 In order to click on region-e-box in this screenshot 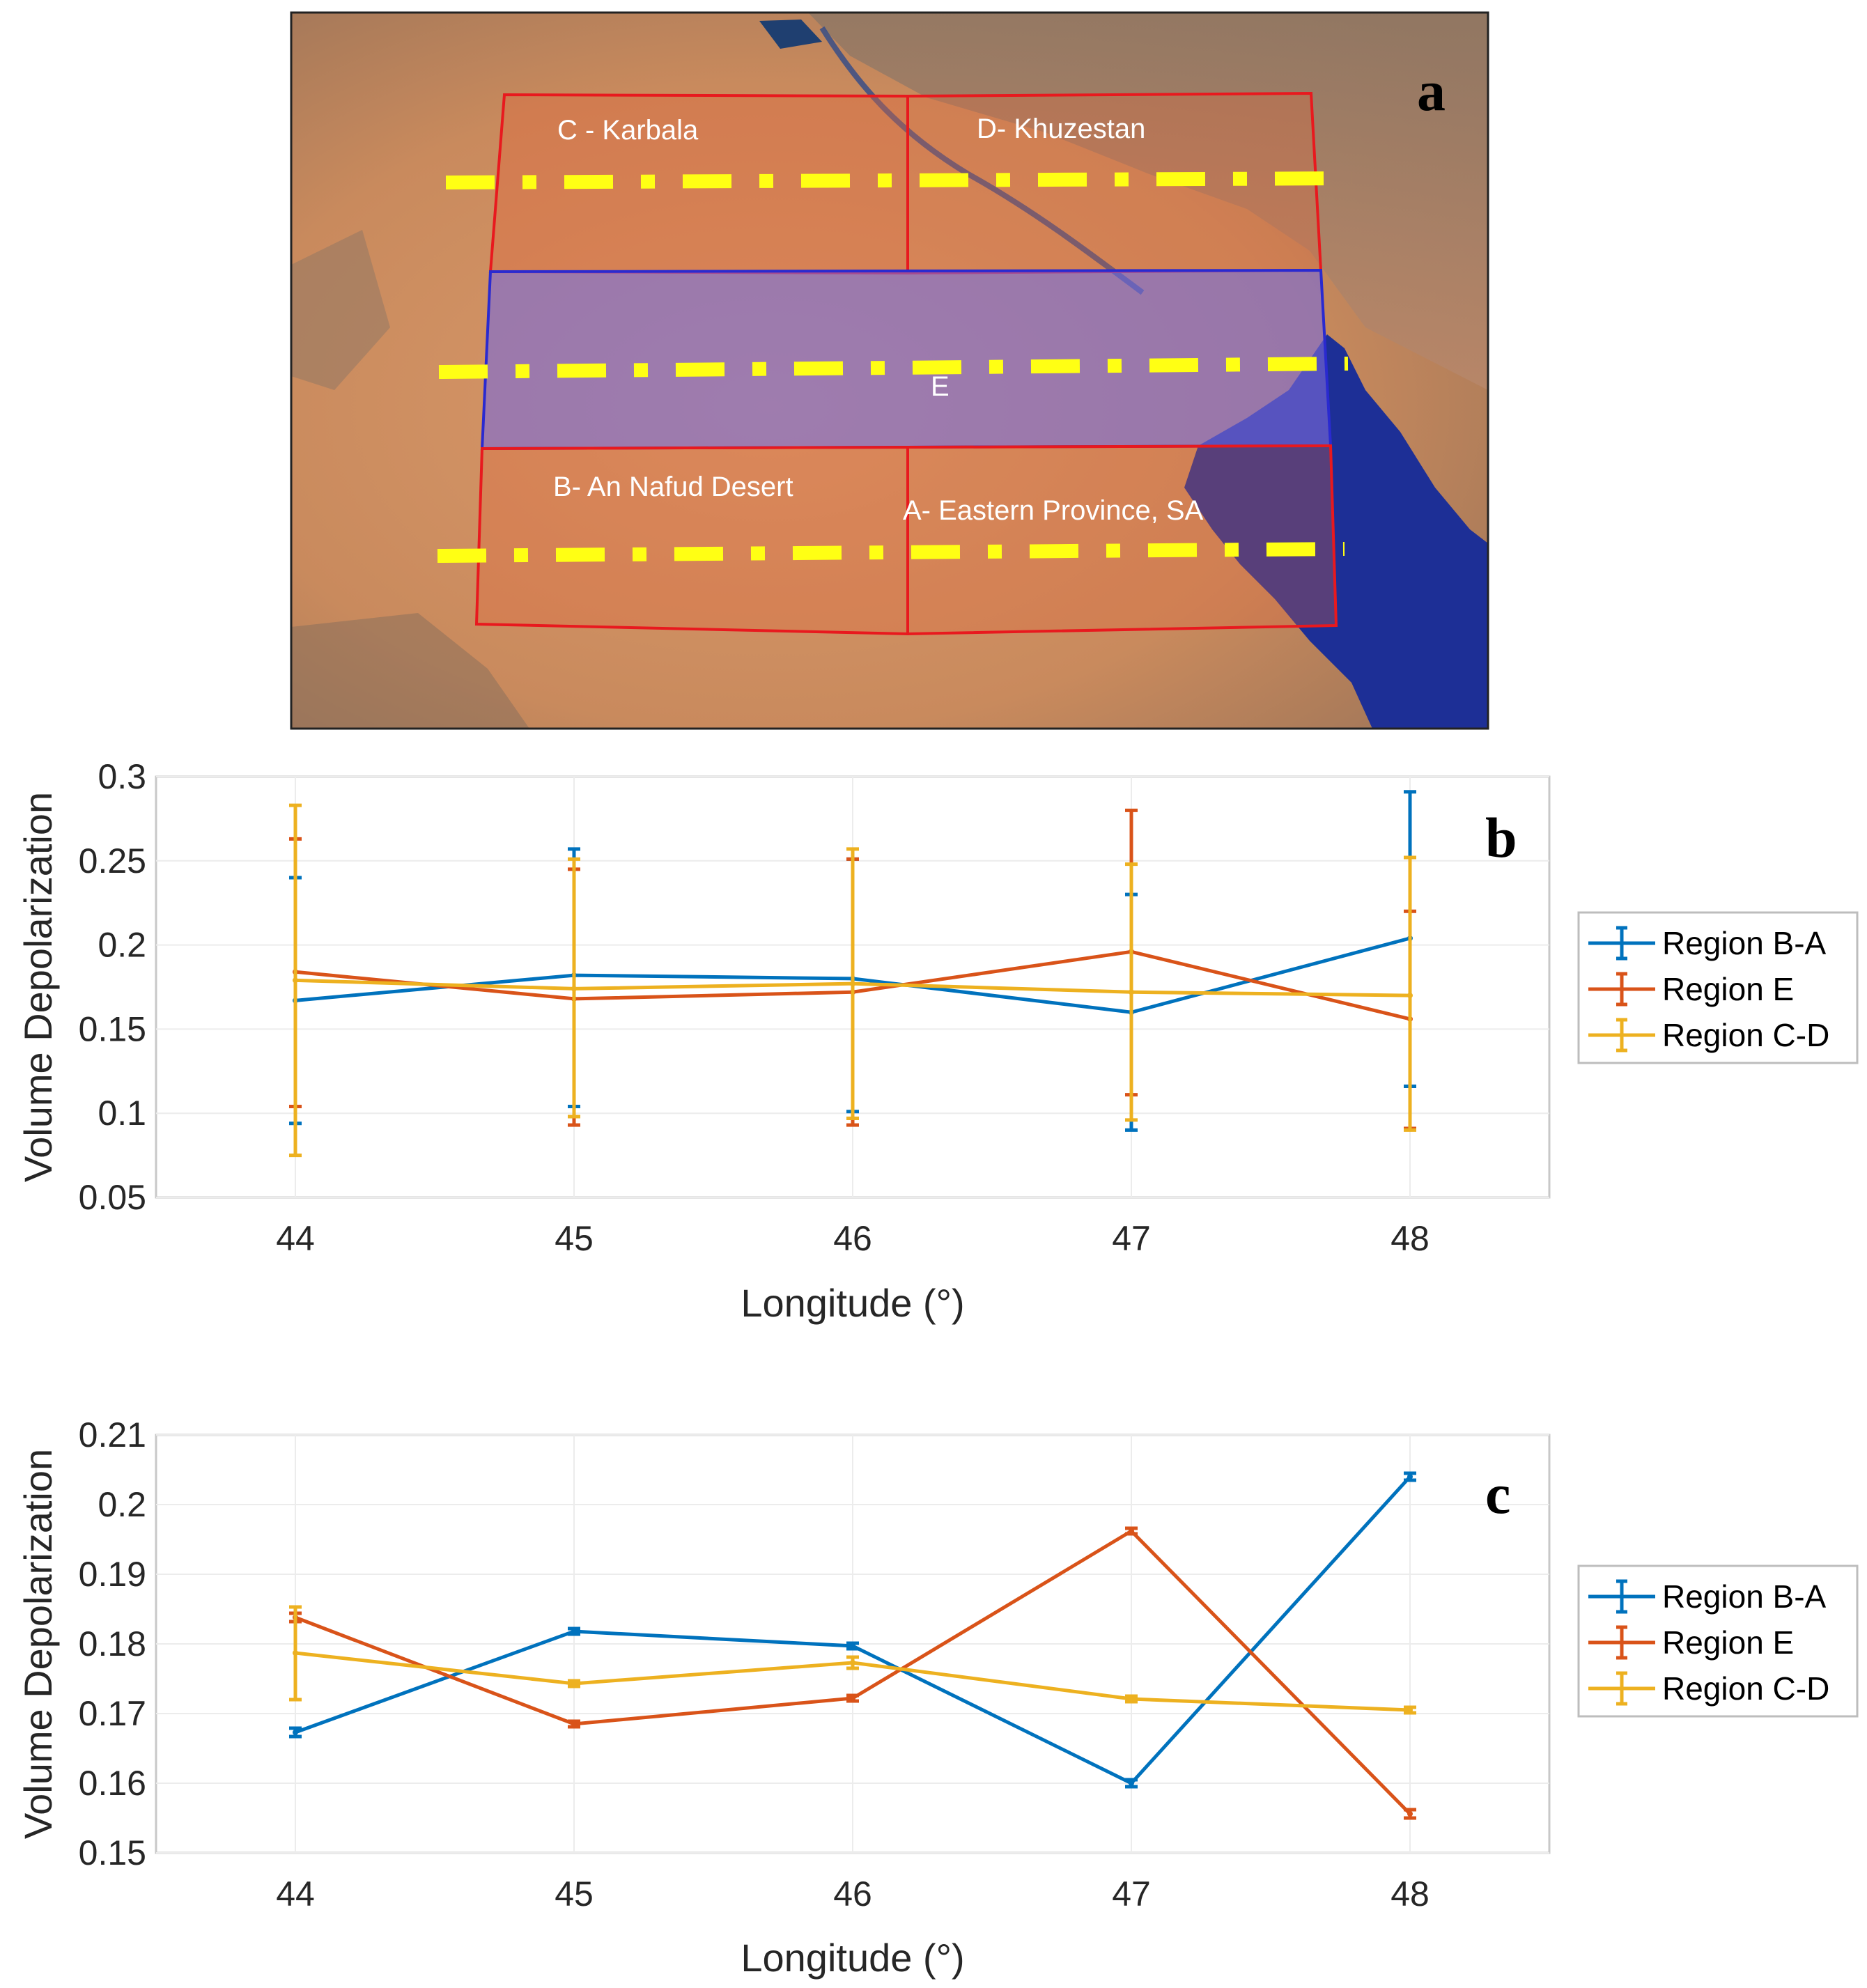, I will do `click(907, 359)`.